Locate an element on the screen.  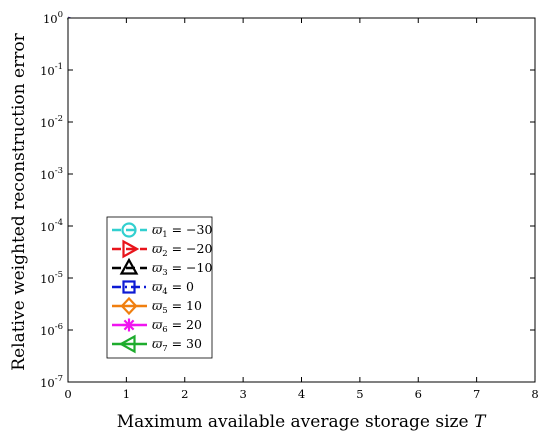
legend-label: ϖ4 = 0 is located at coordinates (173, 288).